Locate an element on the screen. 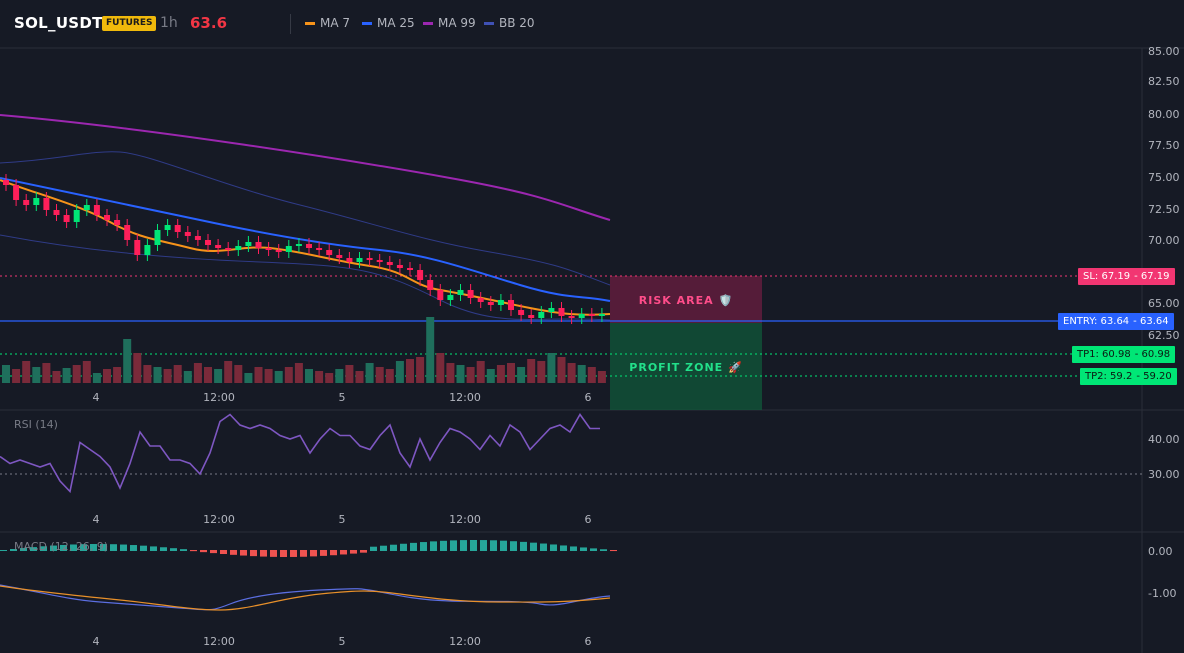 Image resolution: width=1184 pixels, height=653 pixels. risk-area-zone is located at coordinates (686, 299).